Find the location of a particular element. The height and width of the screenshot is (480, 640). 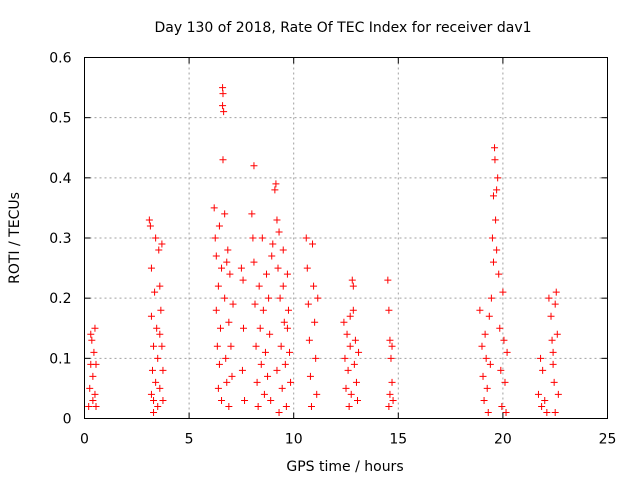

x-tick-label: 20 is located at coordinates (503, 440).